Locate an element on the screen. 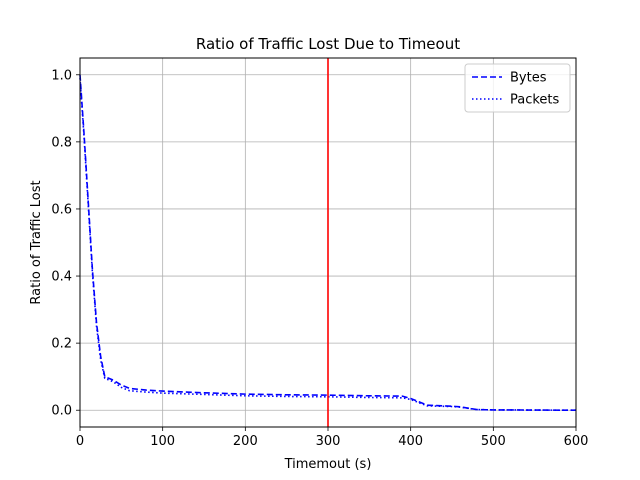 The image size is (640, 480). x-tick-label: 400 is located at coordinates (410, 441).